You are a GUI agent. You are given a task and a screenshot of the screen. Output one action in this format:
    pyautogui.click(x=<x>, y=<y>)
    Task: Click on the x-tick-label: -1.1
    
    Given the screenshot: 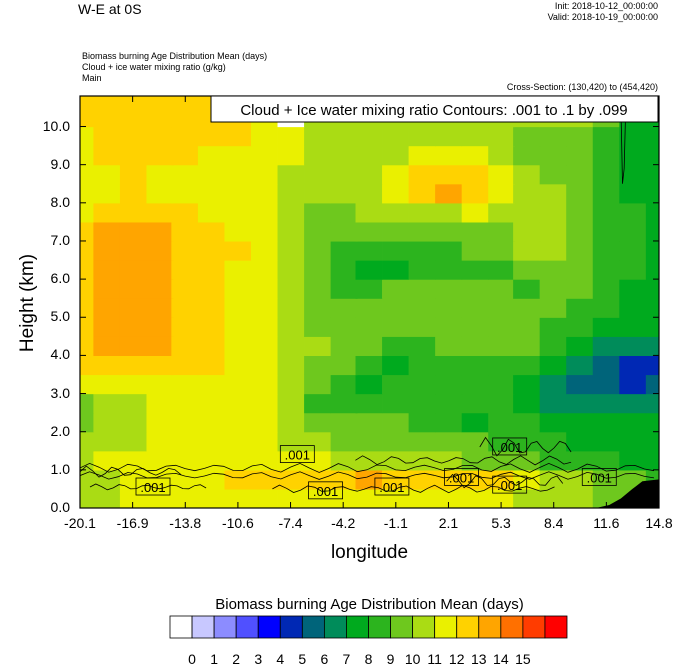 What is the action you would take?
    pyautogui.click(x=395, y=523)
    